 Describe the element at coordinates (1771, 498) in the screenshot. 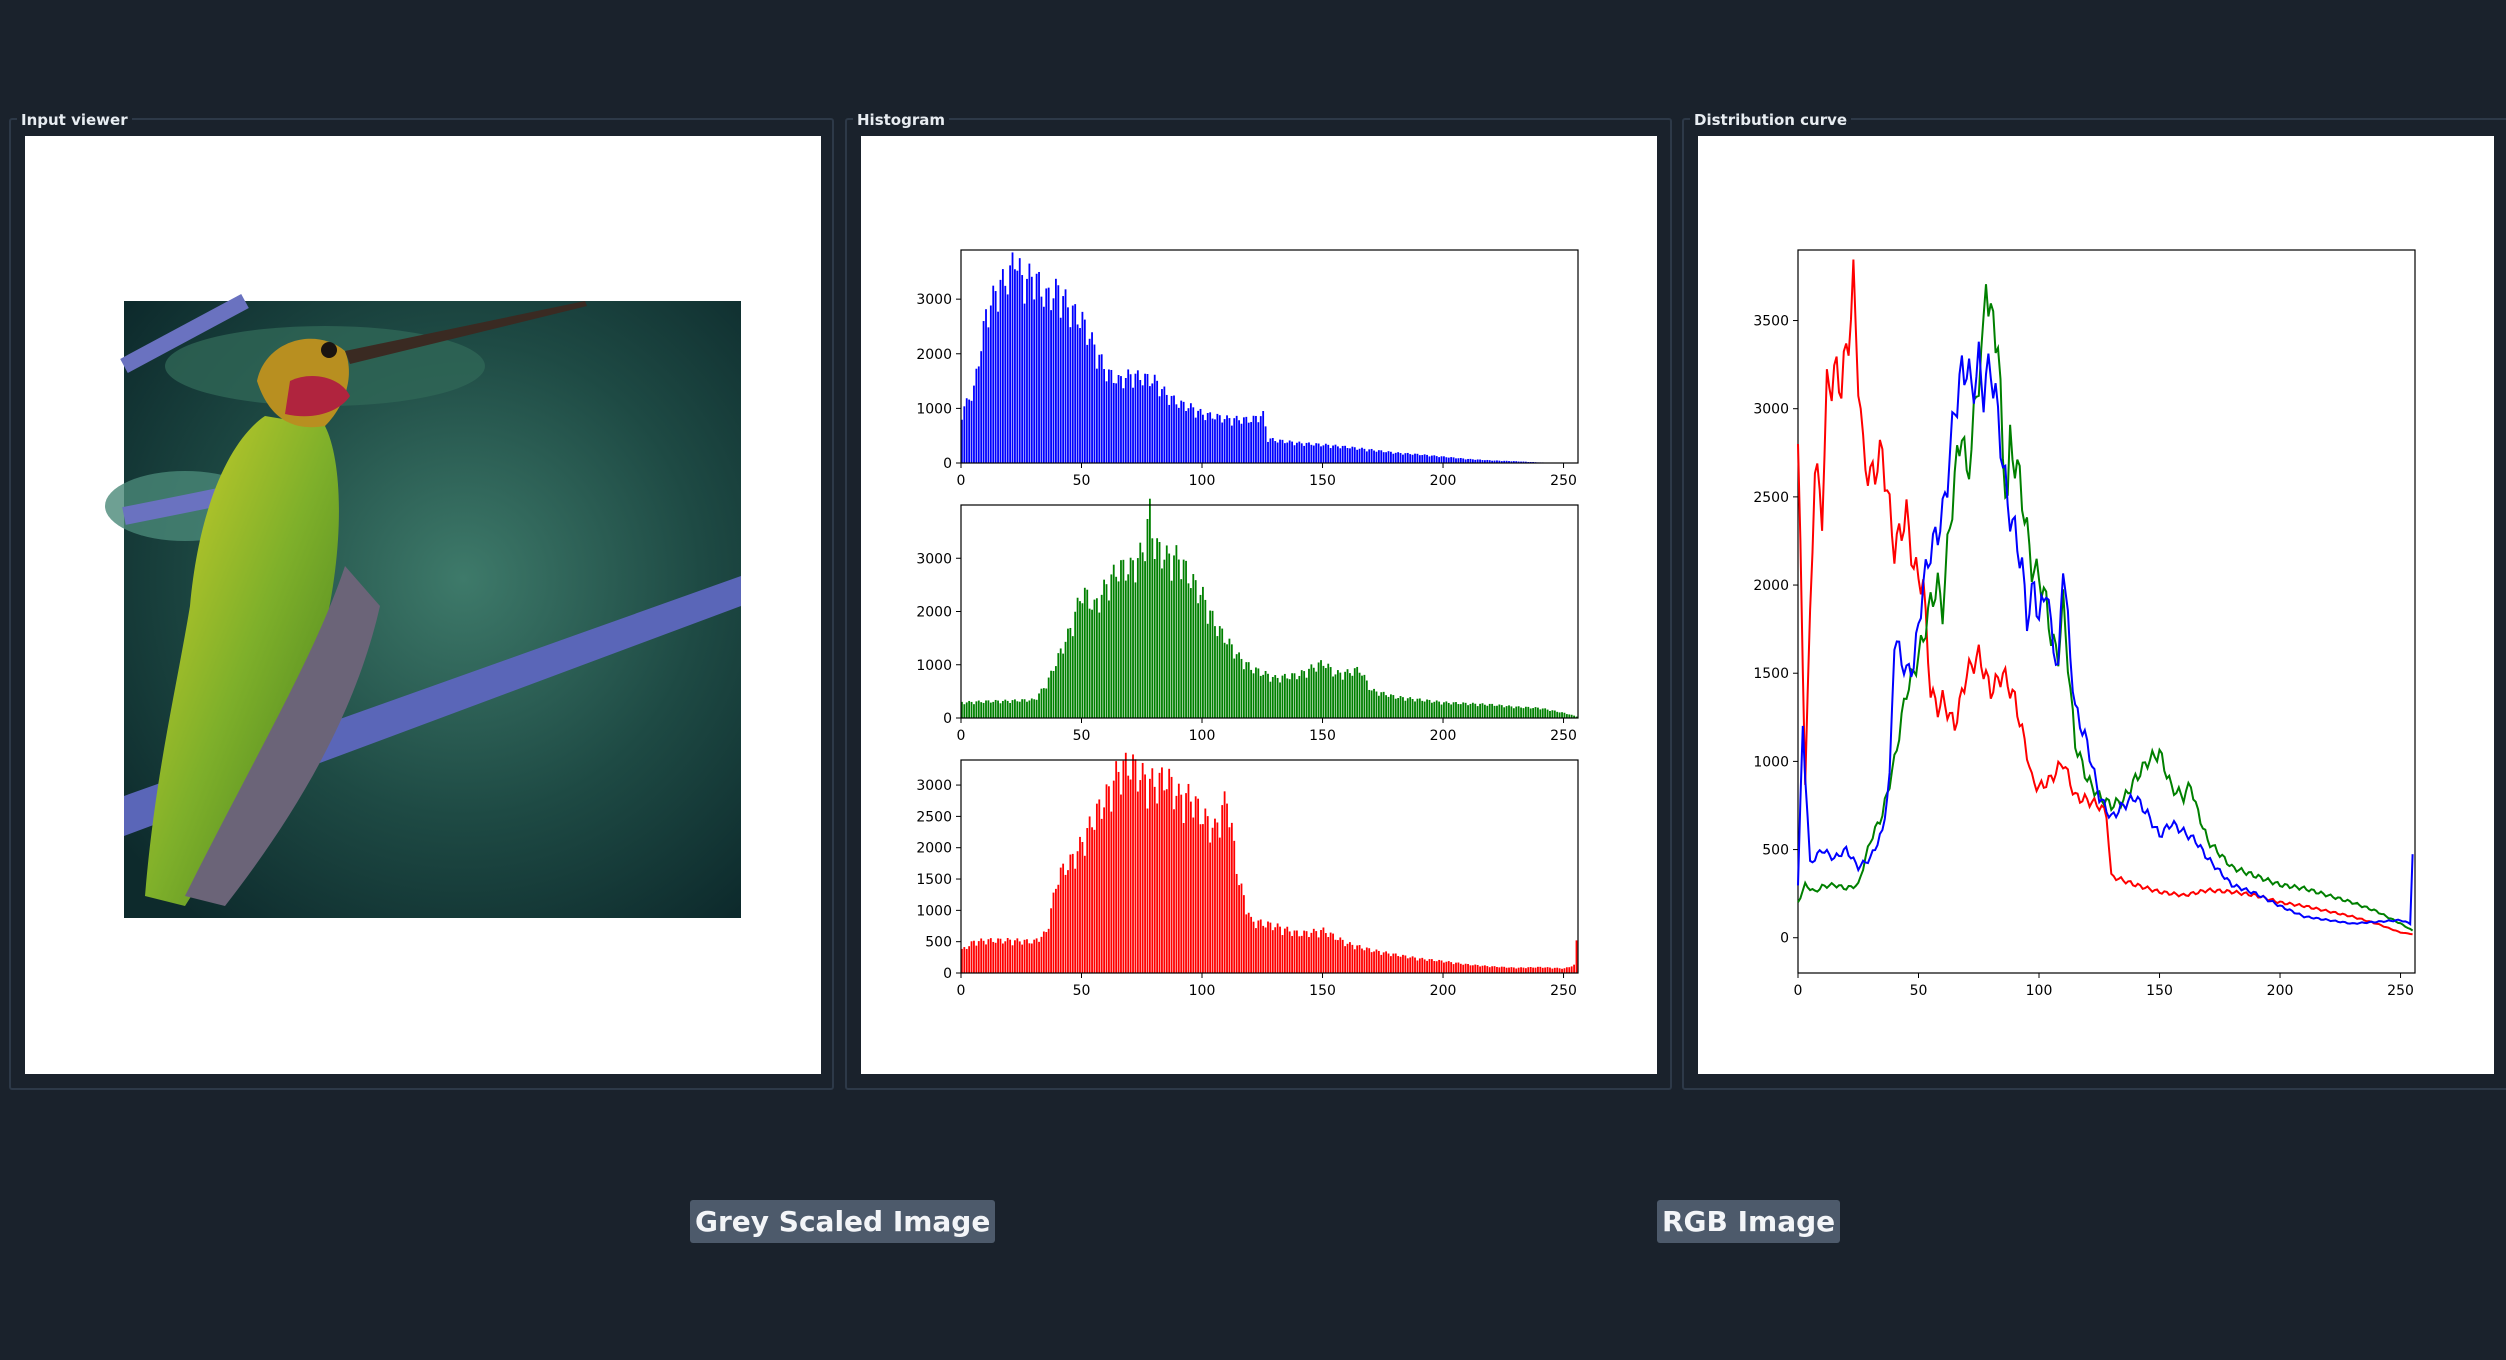

I see `distribution-ytick-label: 2500` at that location.